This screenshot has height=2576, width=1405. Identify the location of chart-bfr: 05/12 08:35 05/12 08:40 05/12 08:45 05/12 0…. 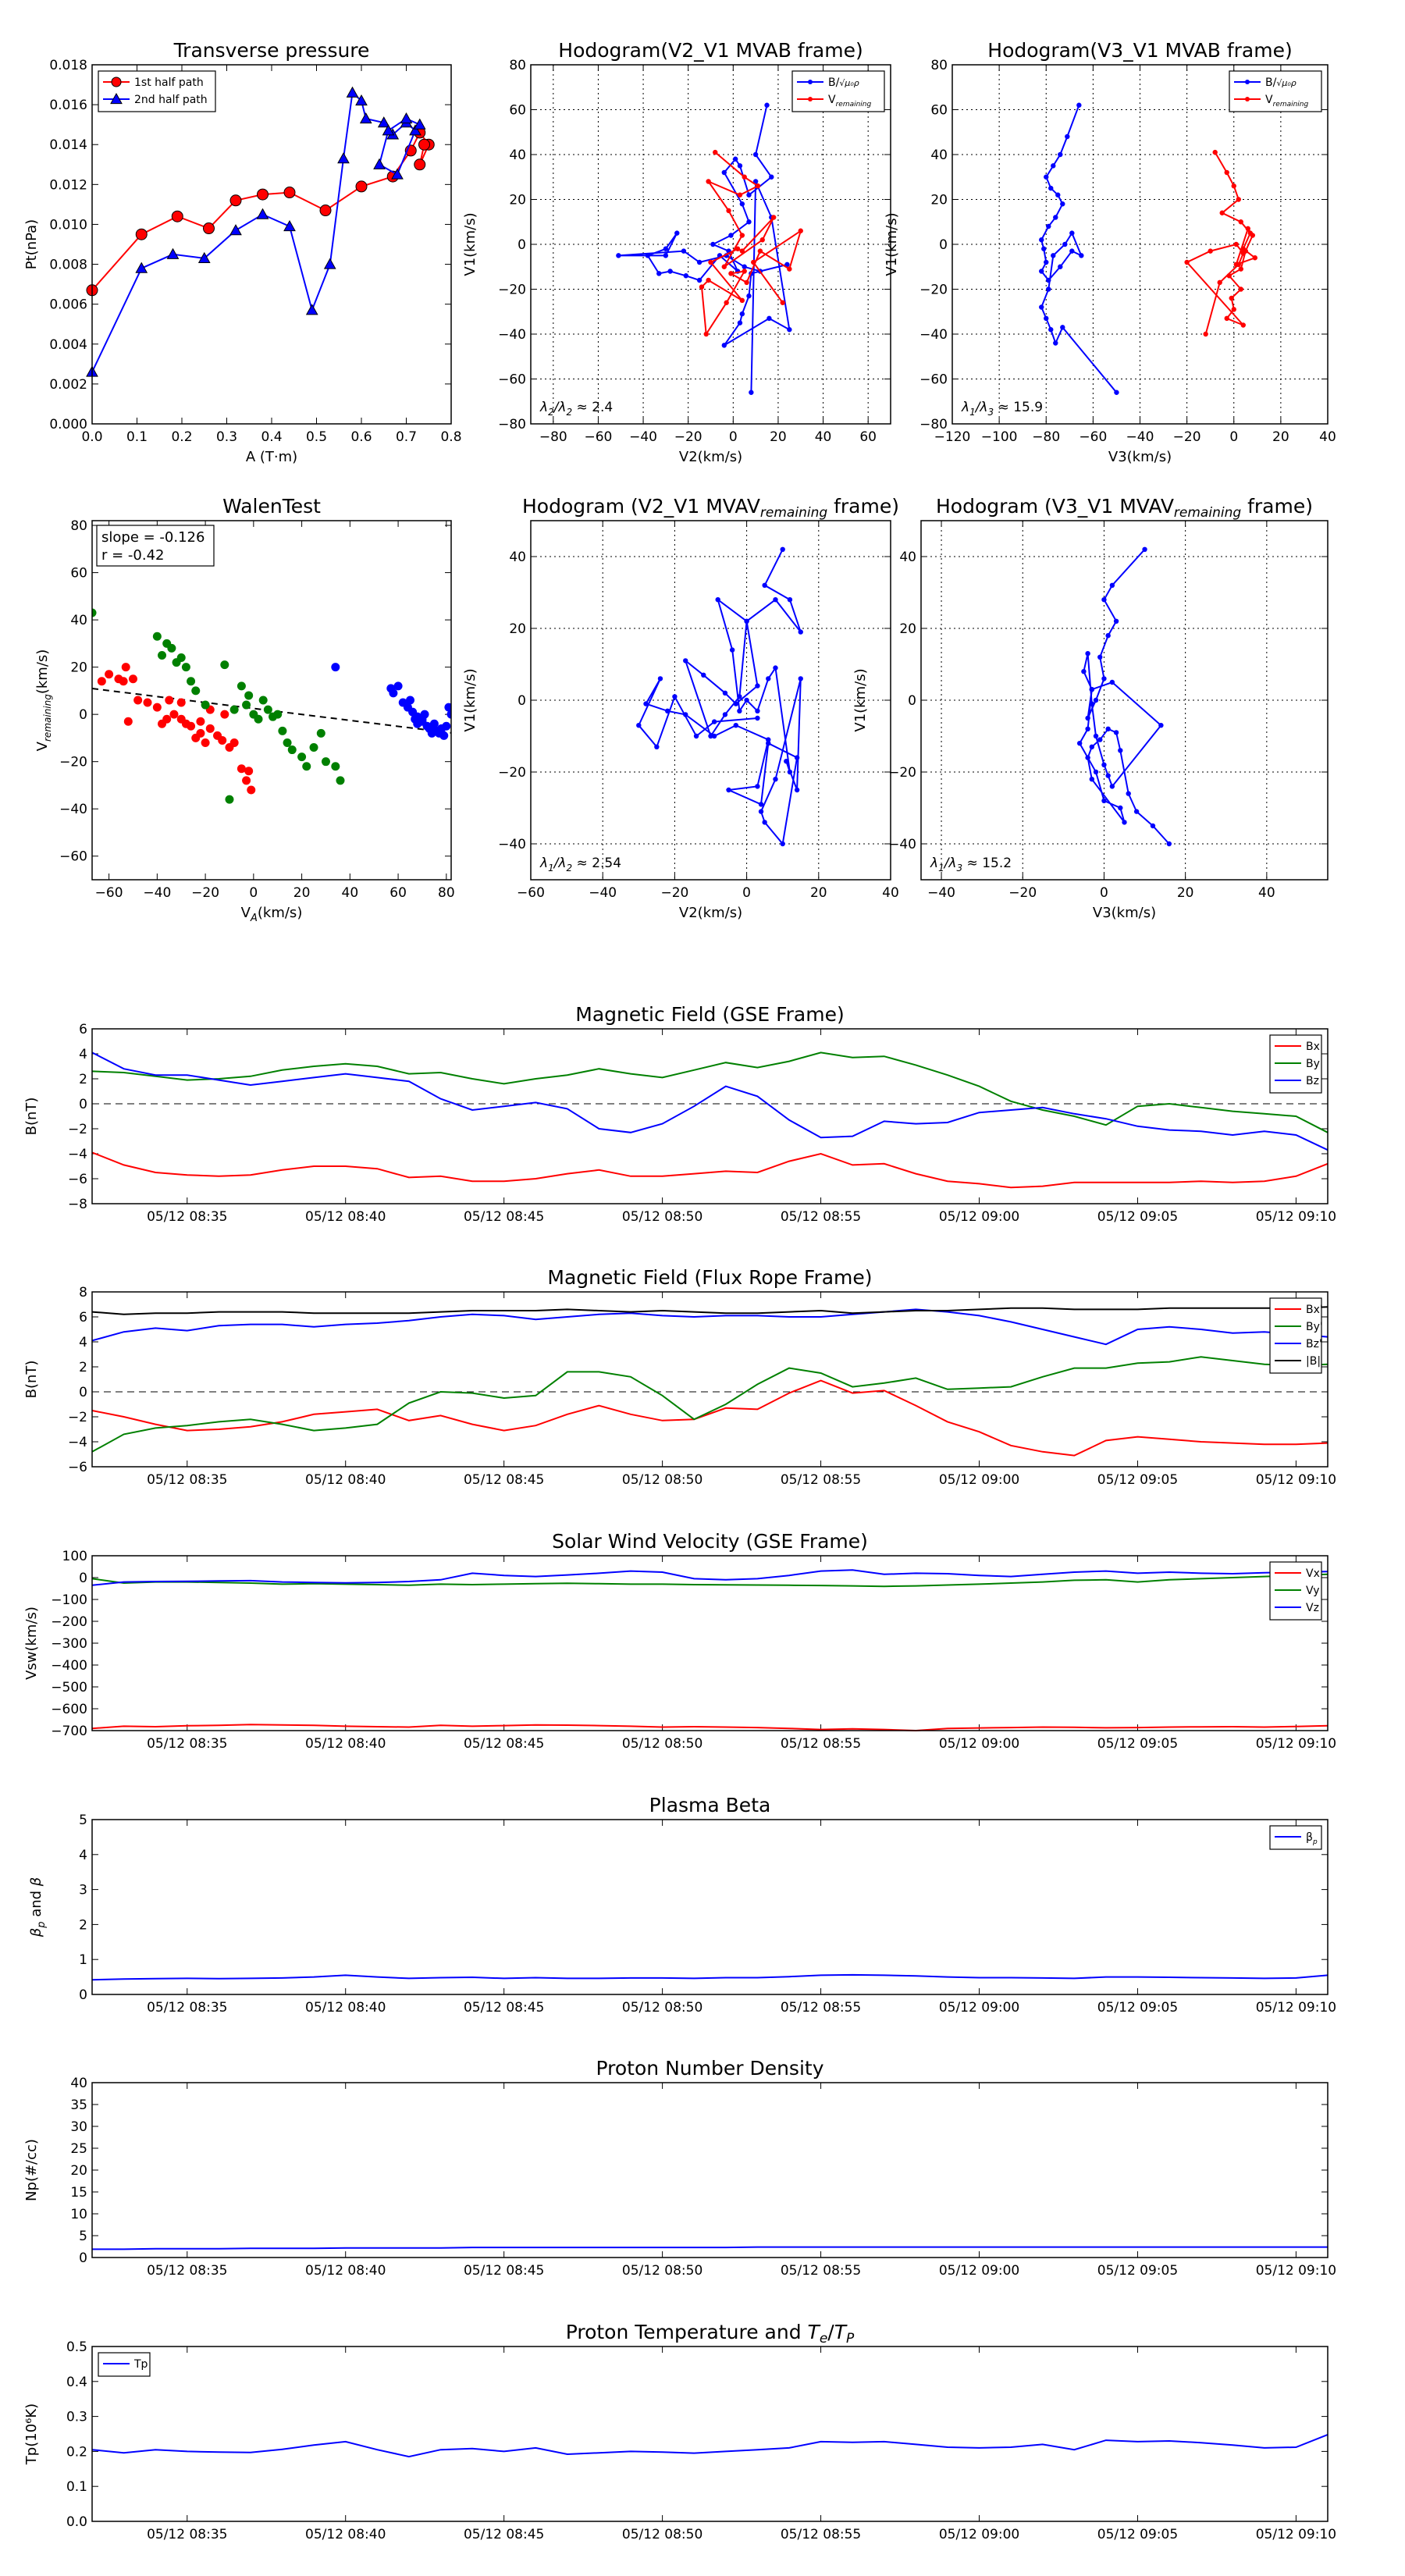
(680, 1377).